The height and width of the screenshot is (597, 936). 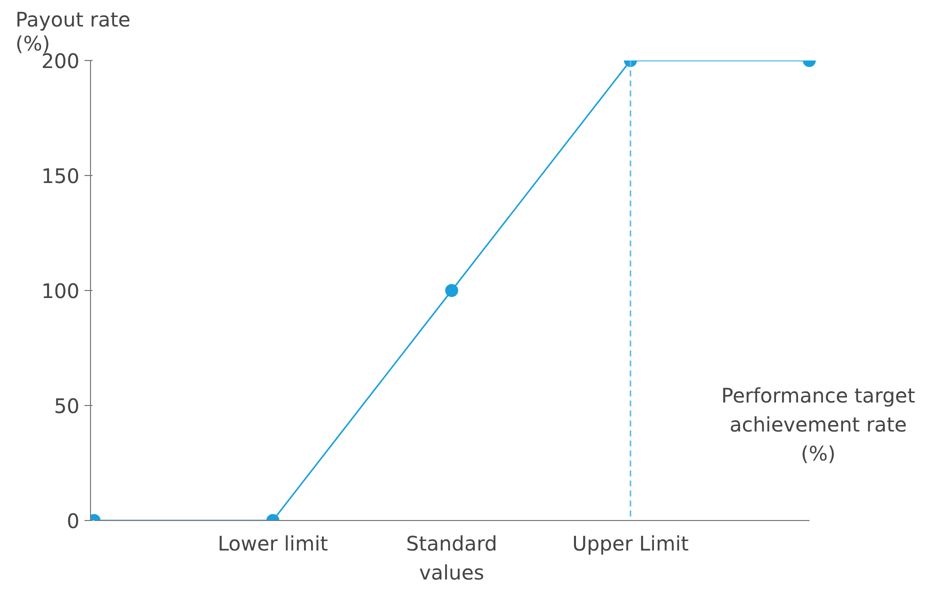 I want to click on x-axis-title: Performance target achievement rate (%), so click(x=818, y=425).